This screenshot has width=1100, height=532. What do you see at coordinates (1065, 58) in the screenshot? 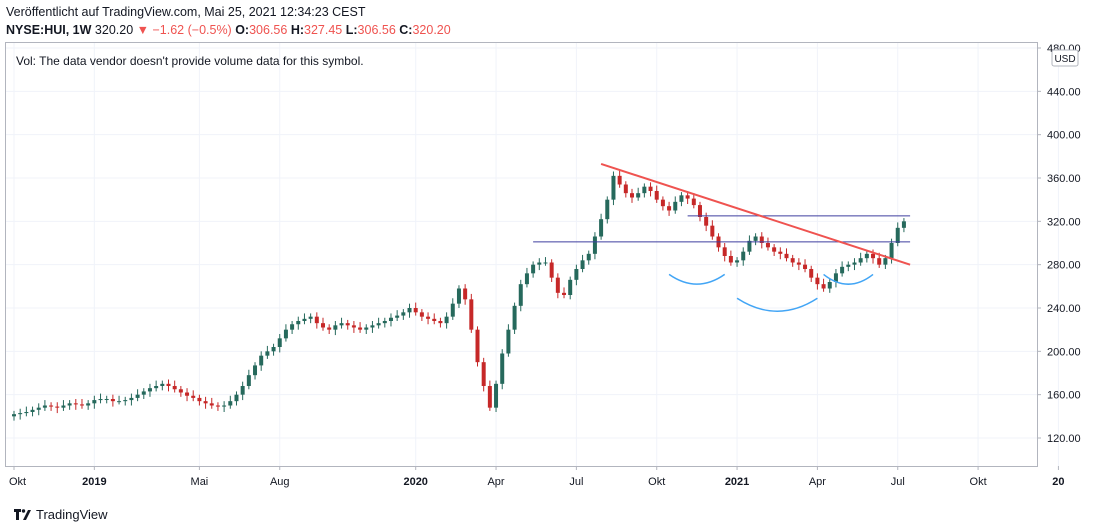
I see `currency-badge-box` at bounding box center [1065, 58].